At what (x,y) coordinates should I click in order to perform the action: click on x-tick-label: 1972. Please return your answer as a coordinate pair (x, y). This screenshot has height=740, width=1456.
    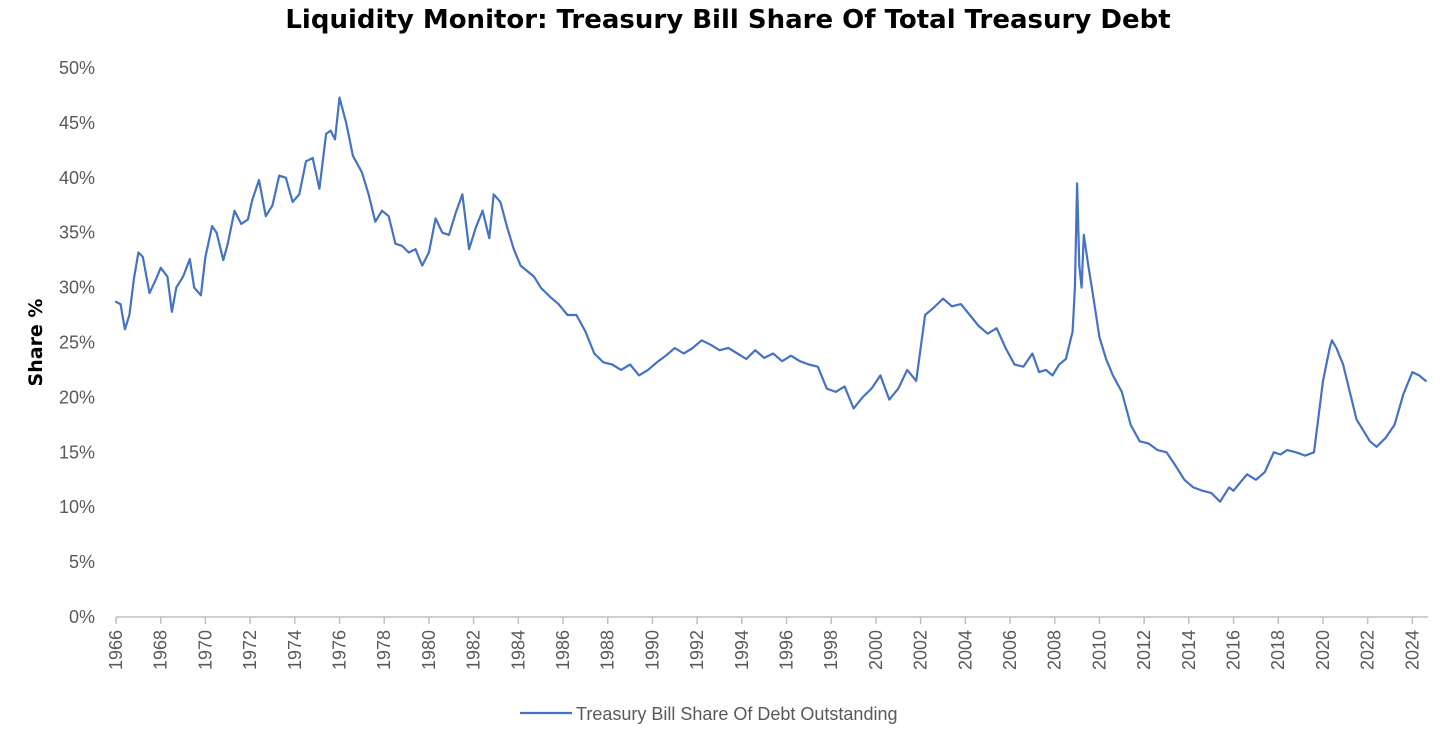
    Looking at the image, I should click on (250, 650).